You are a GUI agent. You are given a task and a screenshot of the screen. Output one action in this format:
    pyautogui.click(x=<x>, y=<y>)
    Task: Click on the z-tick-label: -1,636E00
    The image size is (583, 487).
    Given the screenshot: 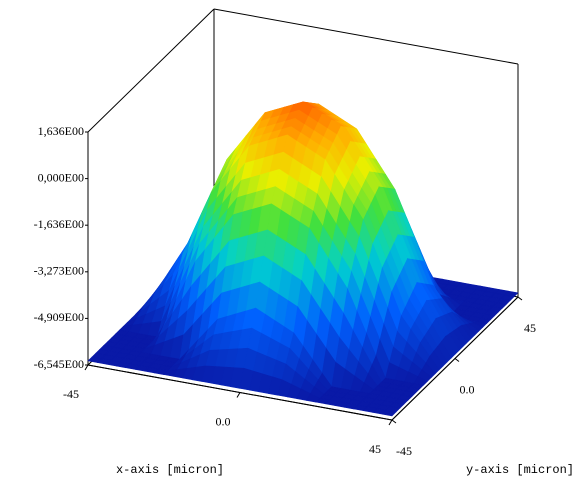 What is the action you would take?
    pyautogui.click(x=59, y=224)
    